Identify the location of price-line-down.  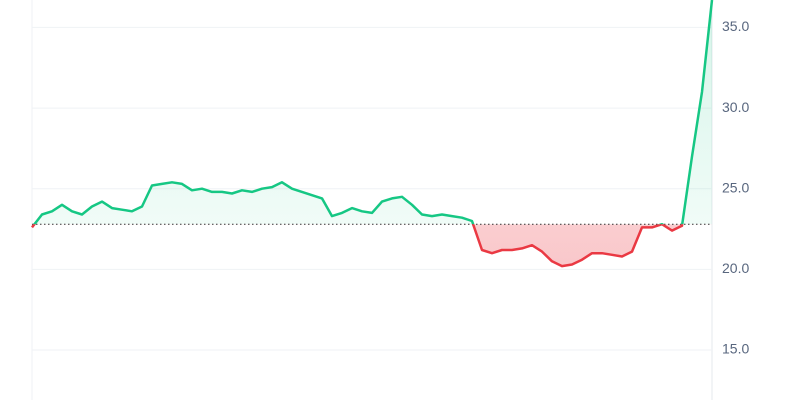
(357, 246).